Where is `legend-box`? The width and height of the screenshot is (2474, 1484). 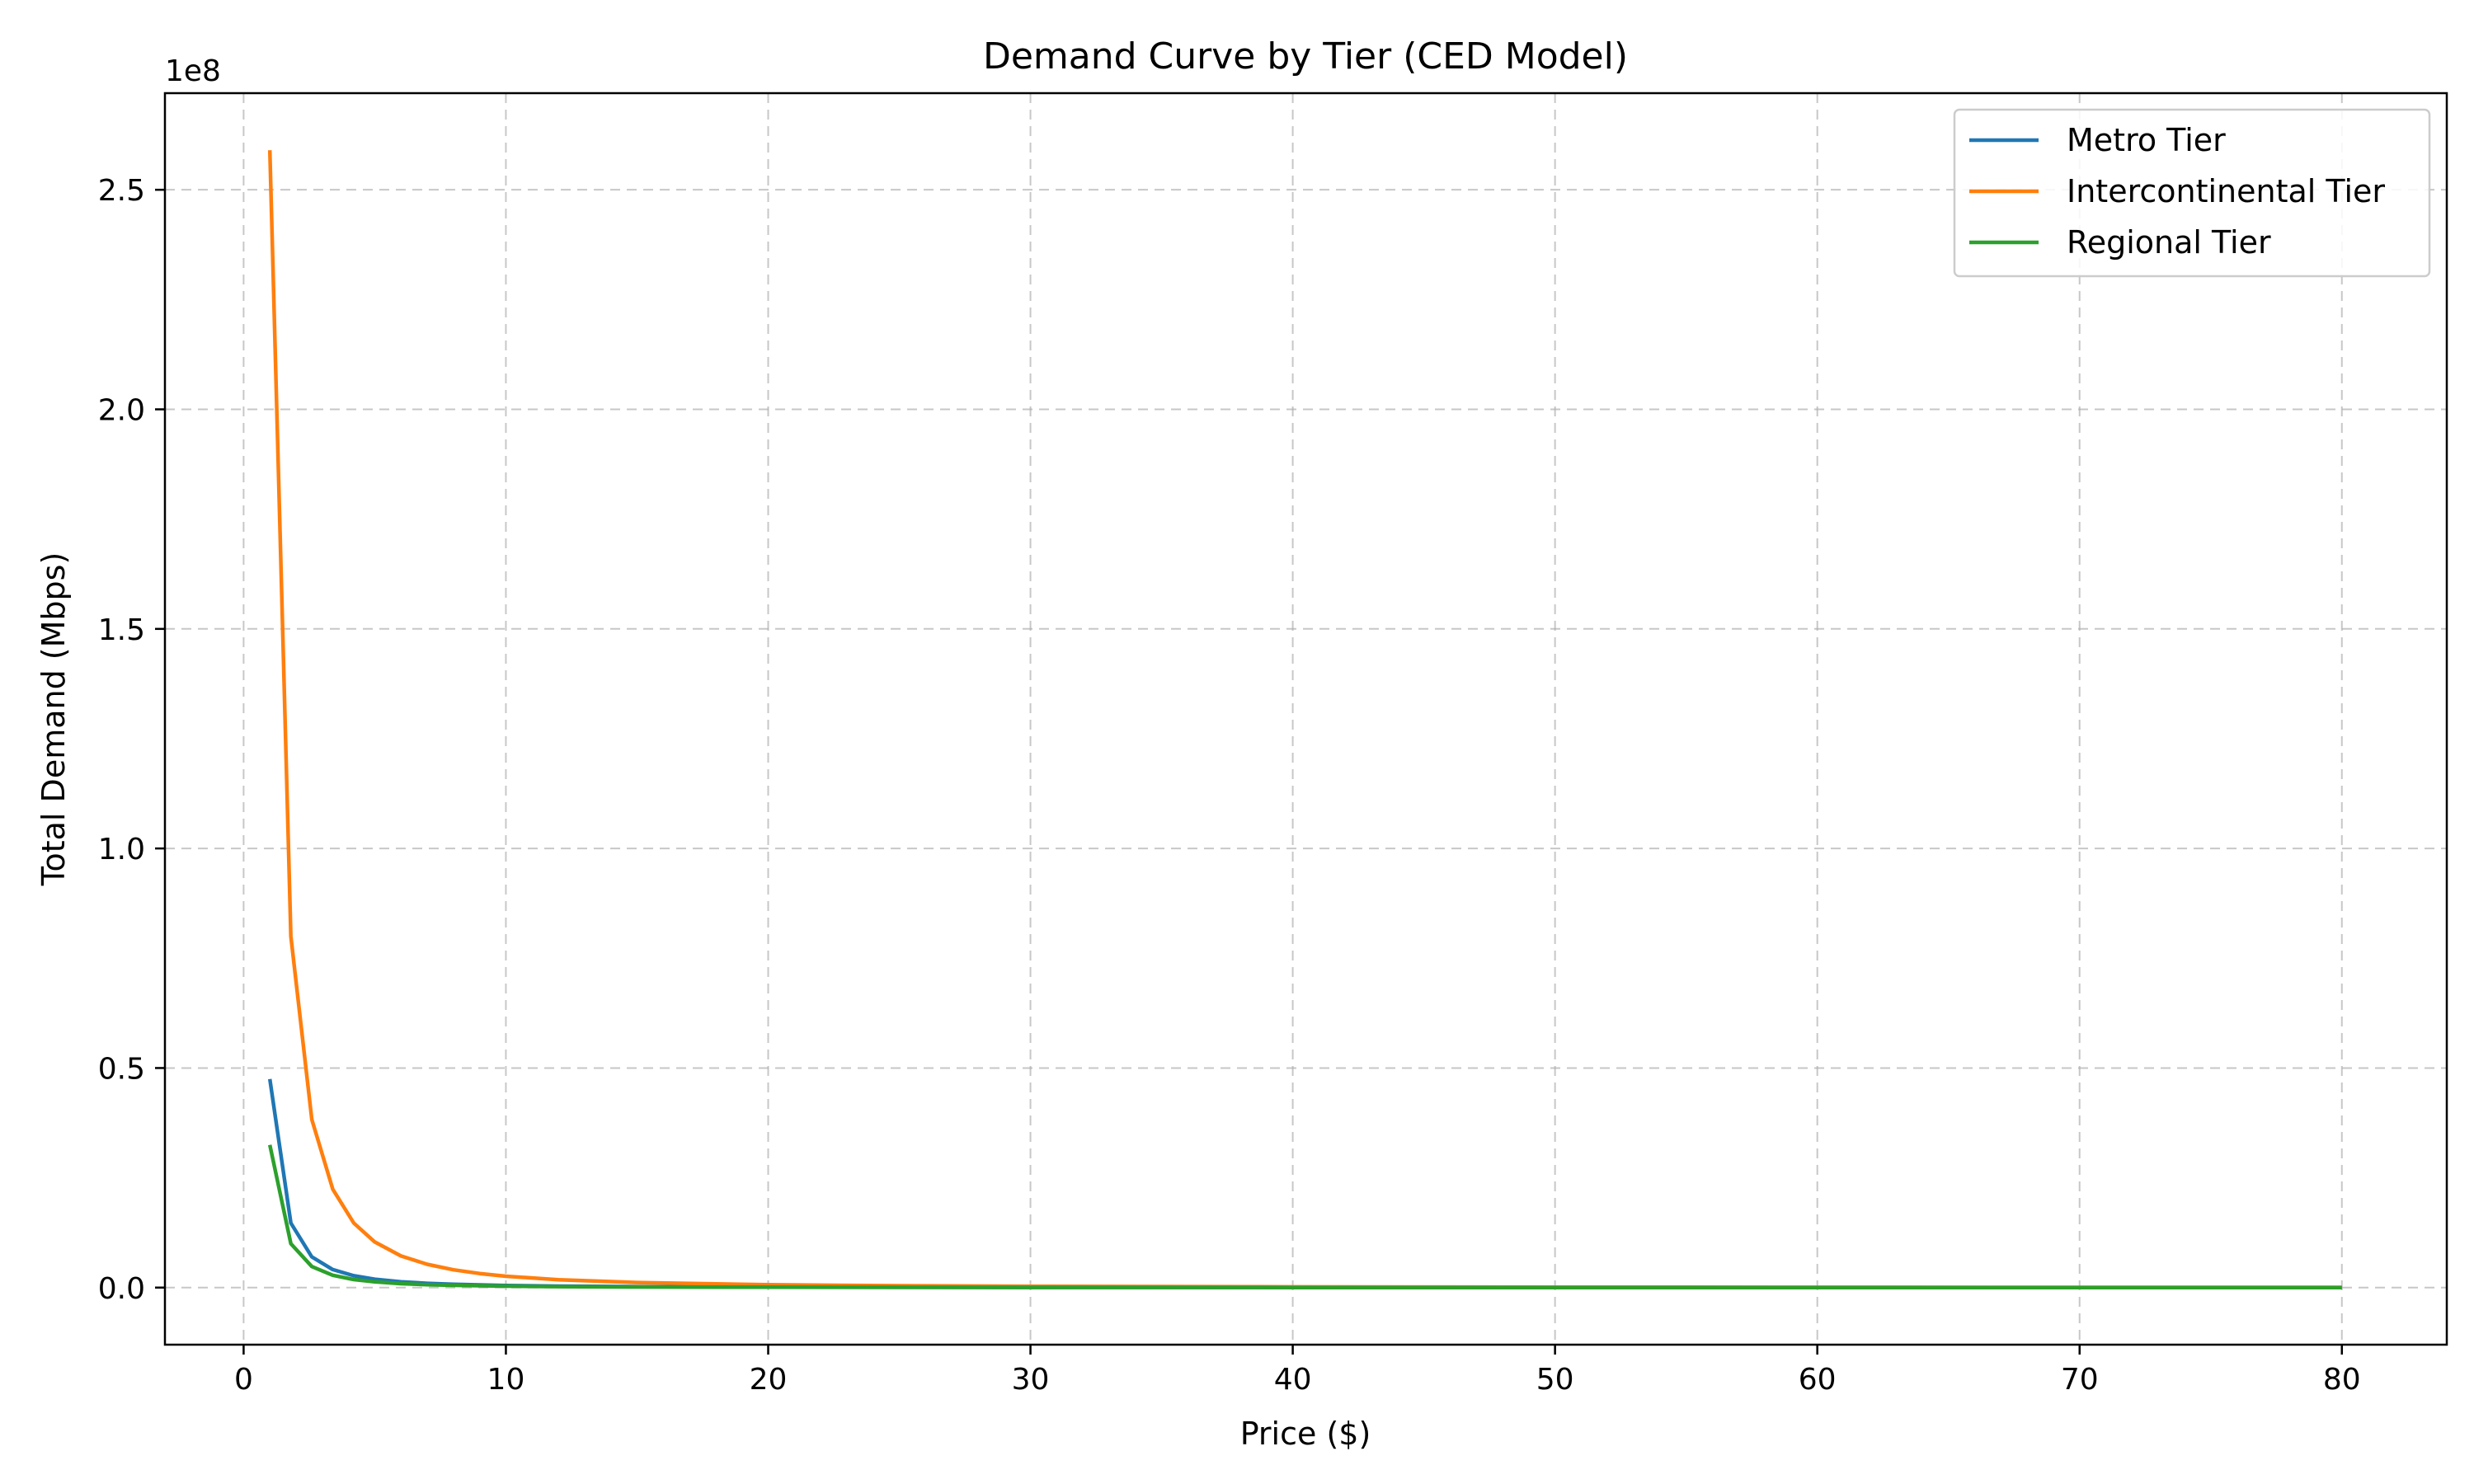
legend-box is located at coordinates (2192, 193).